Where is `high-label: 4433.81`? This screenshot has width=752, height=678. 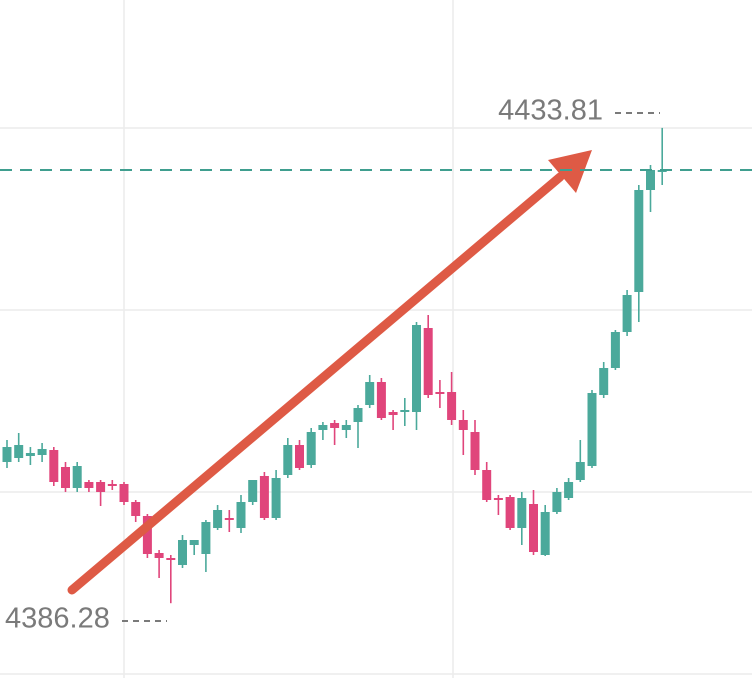 high-label: 4433.81 is located at coordinates (550, 111).